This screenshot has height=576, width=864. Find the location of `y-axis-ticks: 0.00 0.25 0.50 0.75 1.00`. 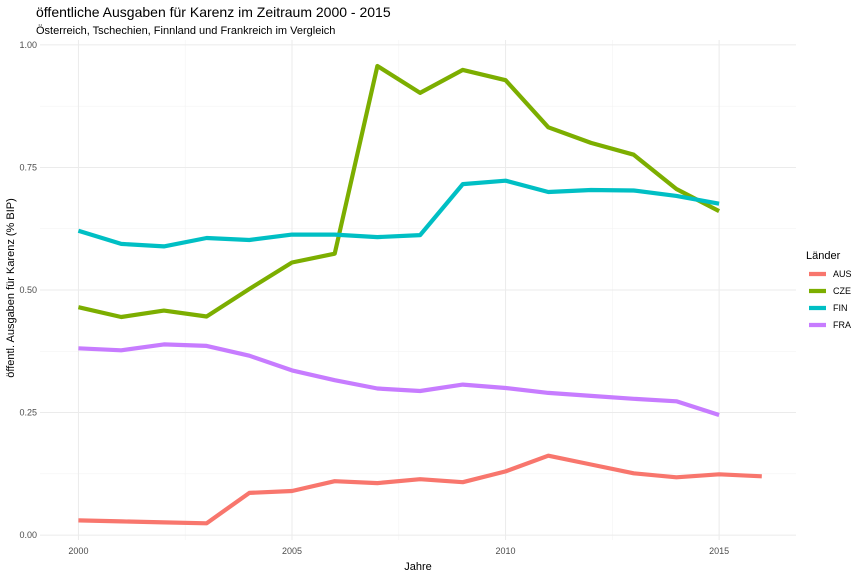

y-axis-ticks: 0.00 0.25 0.50 0.75 1.00 is located at coordinates (28, 290).